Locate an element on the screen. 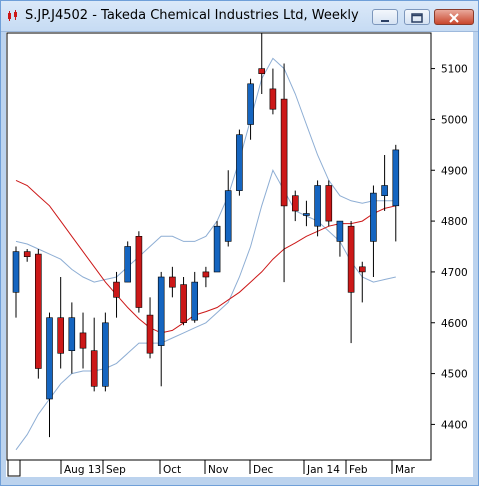 This screenshot has width=479, height=486. y-tick-label: 4700 is located at coordinates (454, 273).